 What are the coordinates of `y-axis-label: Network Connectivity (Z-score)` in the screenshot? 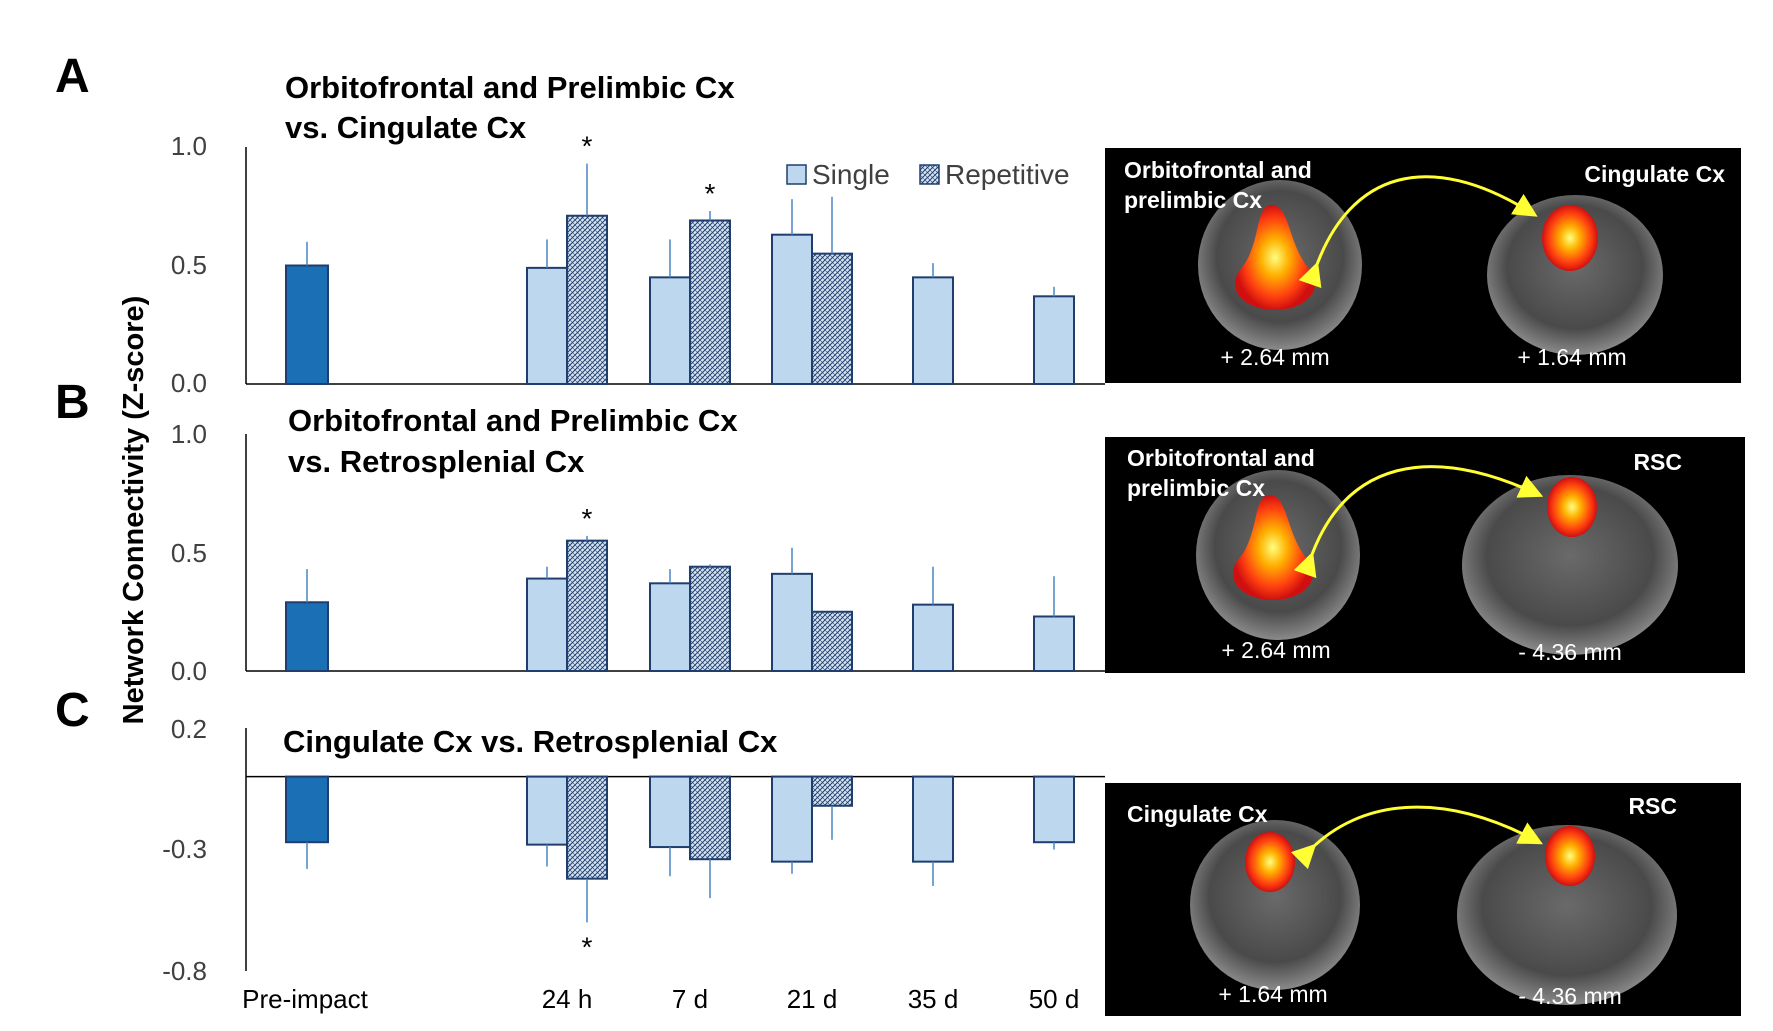 It's located at (134, 510).